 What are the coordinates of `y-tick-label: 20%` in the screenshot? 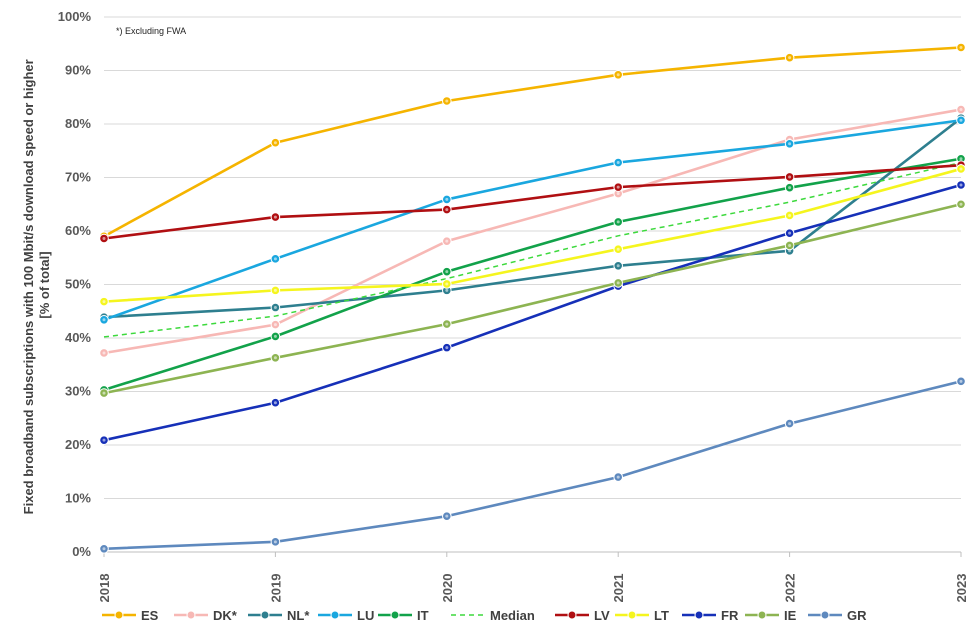 It's located at (78, 444).